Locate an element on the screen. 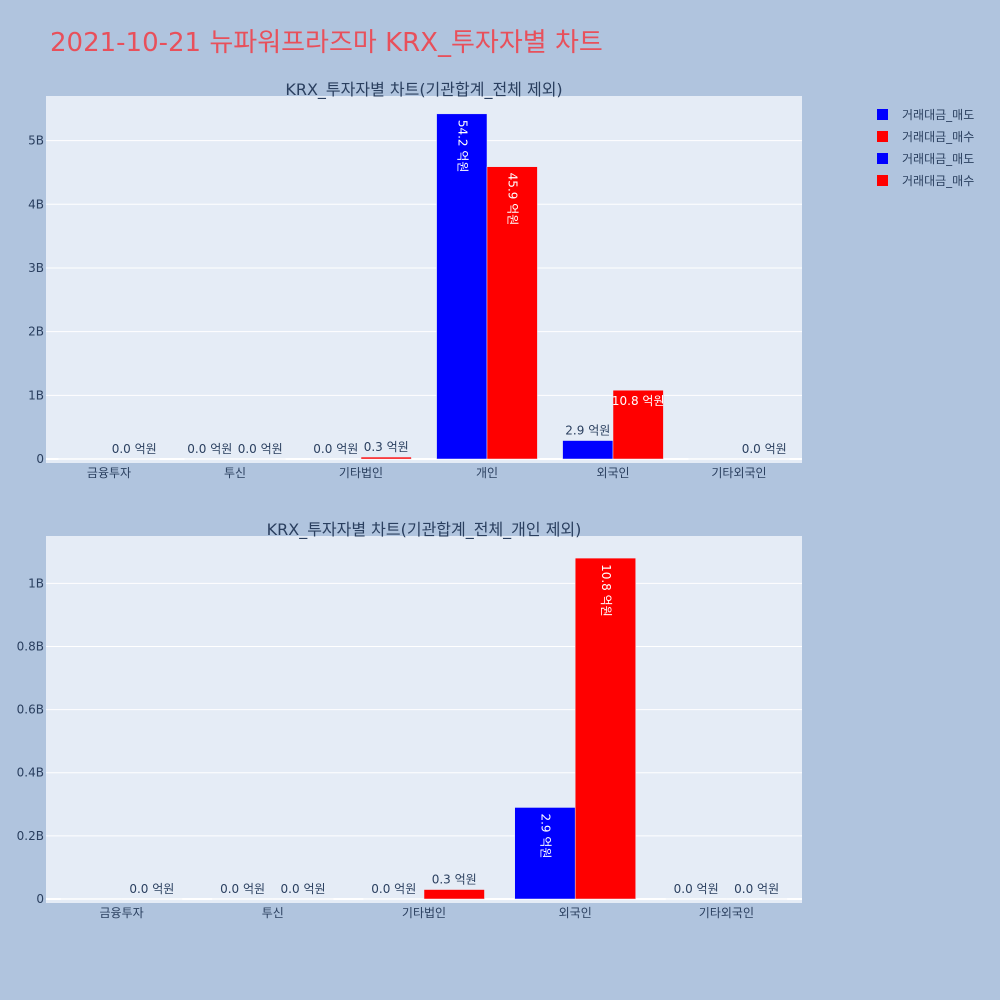  y-tick-label: 0.6B is located at coordinates (30, 710).